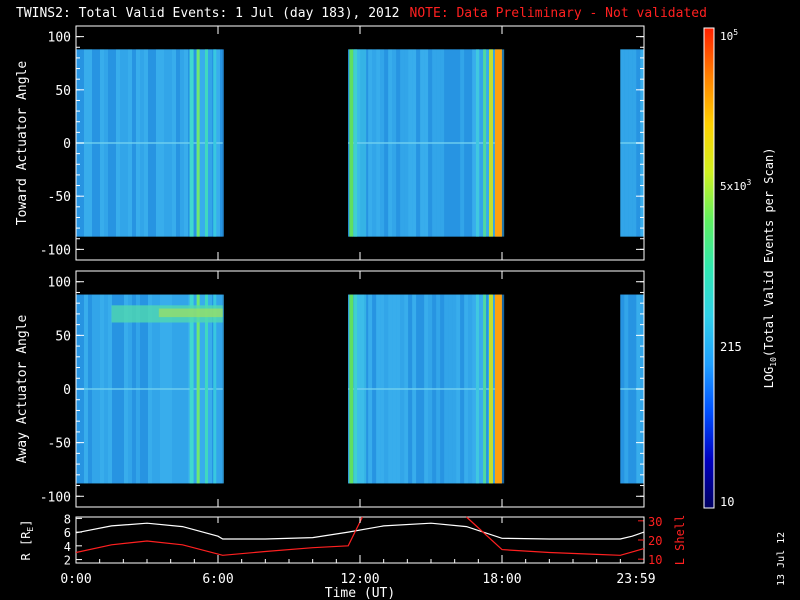 This screenshot has width=800, height=600. I want to click on r-axis-label: R [RE], so click(27, 540).